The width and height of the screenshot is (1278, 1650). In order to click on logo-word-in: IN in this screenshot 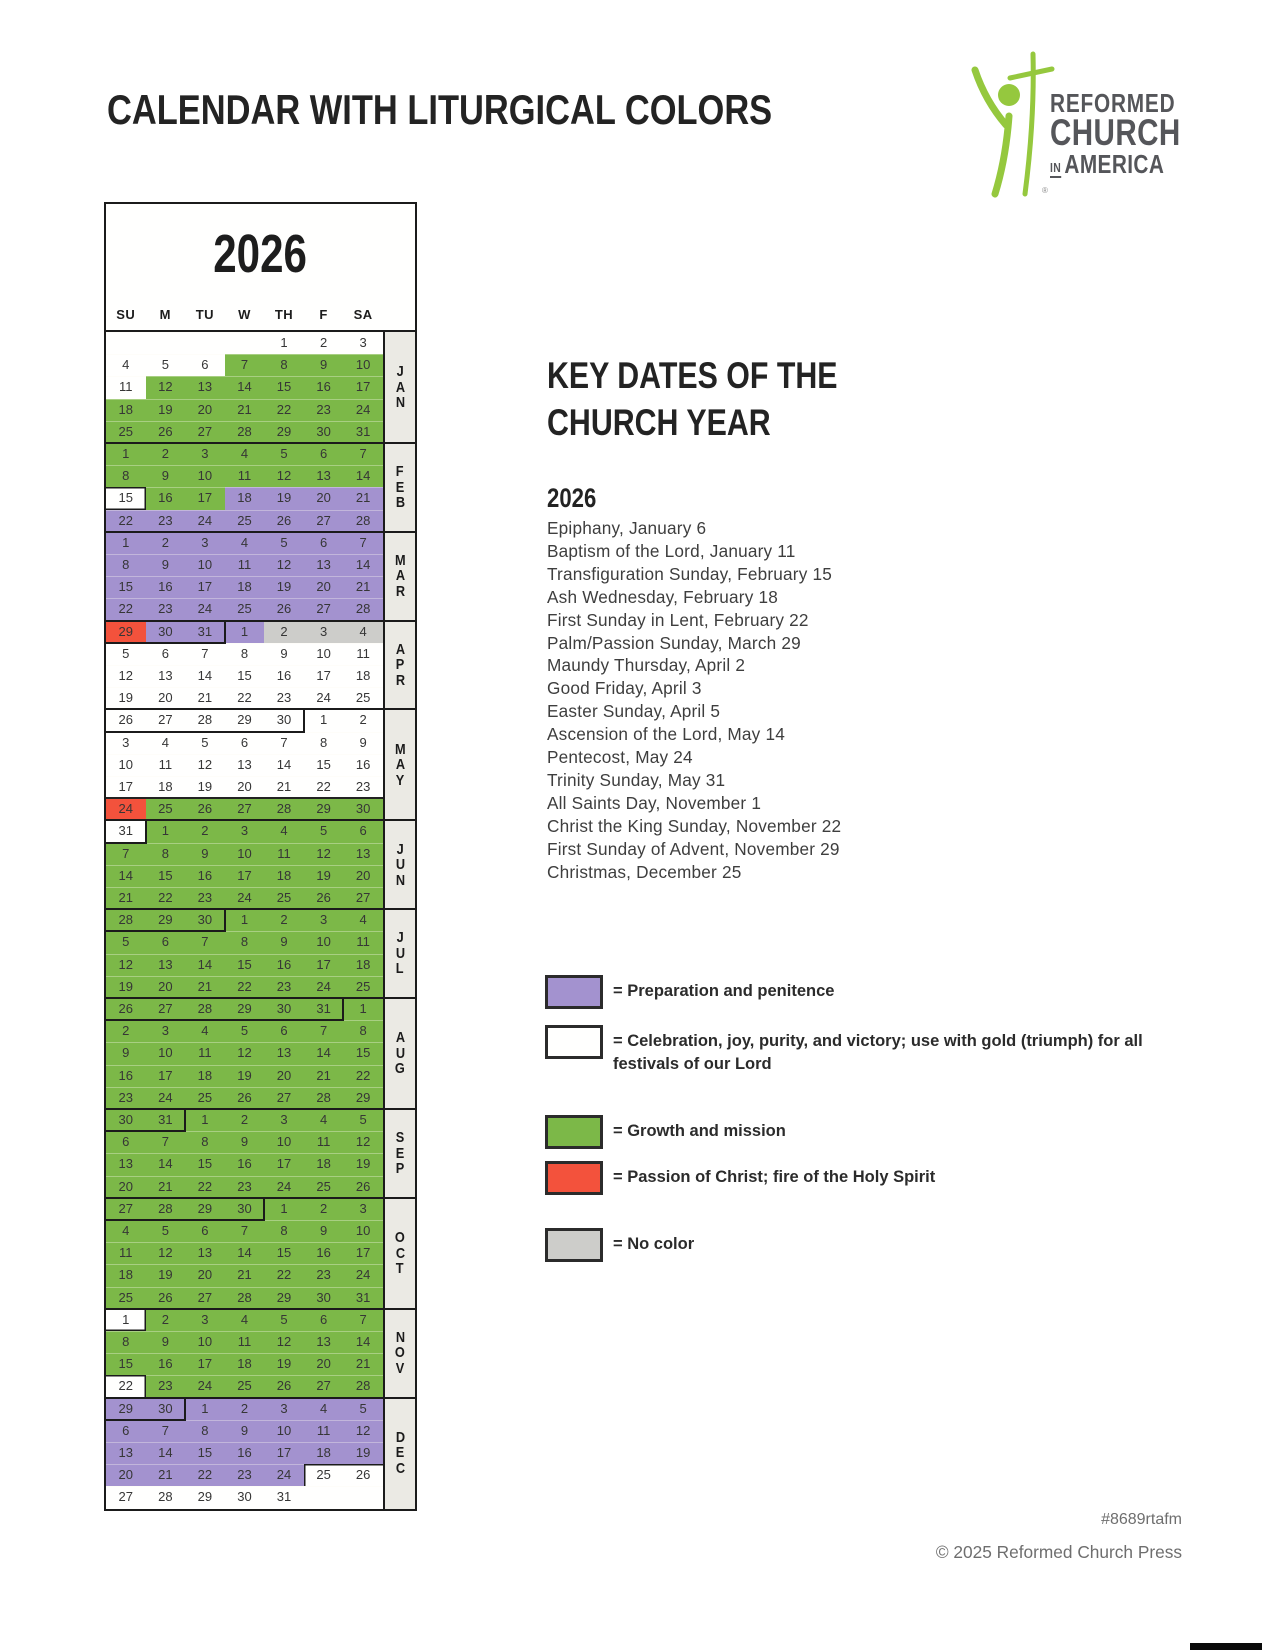, I will do `click(1056, 169)`.